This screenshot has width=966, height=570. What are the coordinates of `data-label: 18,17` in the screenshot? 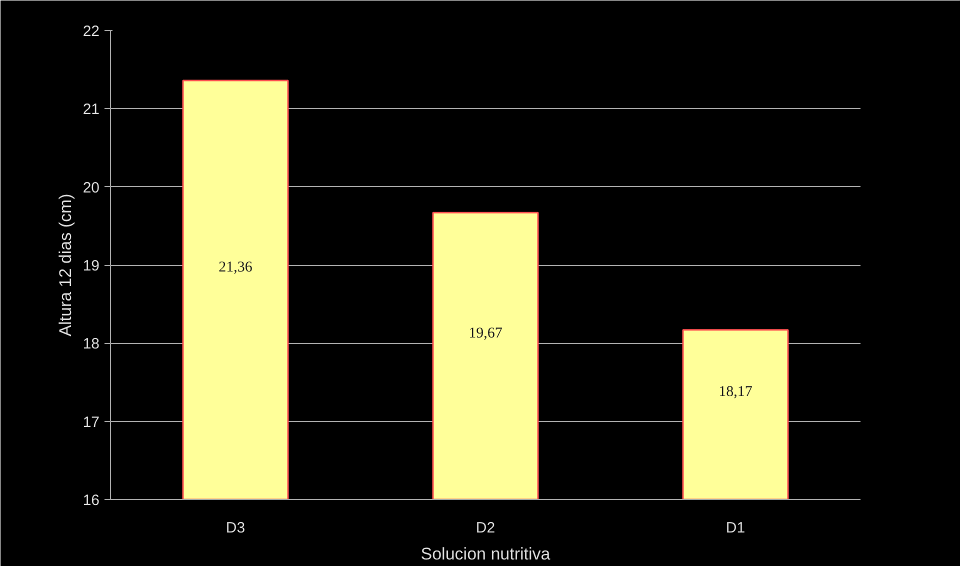 It's located at (735, 392).